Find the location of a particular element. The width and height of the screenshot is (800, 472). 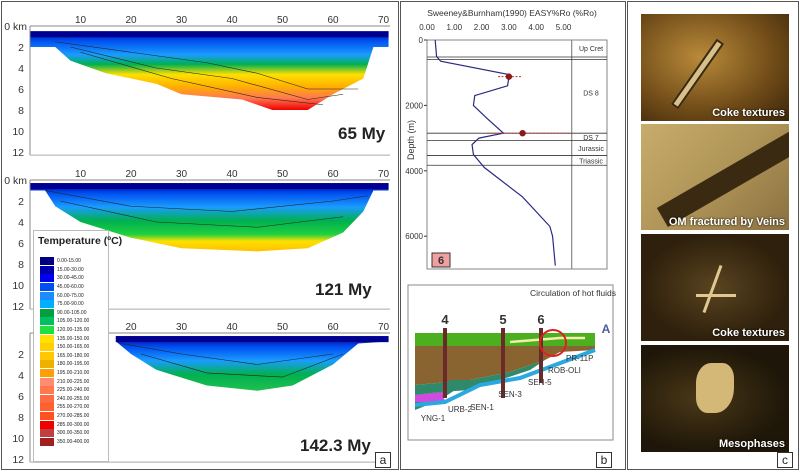

x-tick-label: 20 is located at coordinates (131, 174).